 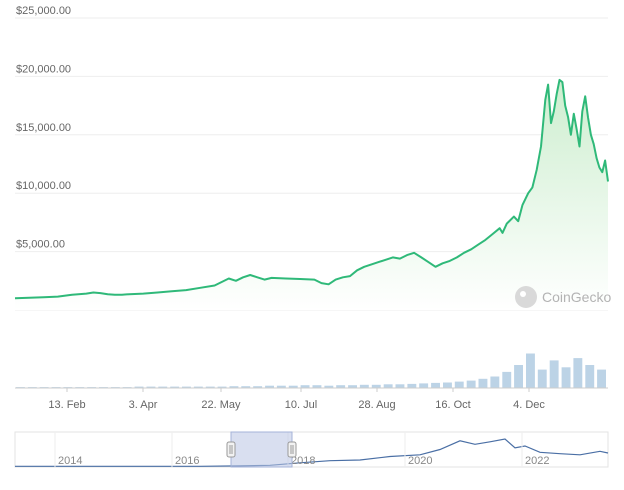 What do you see at coordinates (40, 245) in the screenshot?
I see `y-tick-label: $5,000.00` at bounding box center [40, 245].